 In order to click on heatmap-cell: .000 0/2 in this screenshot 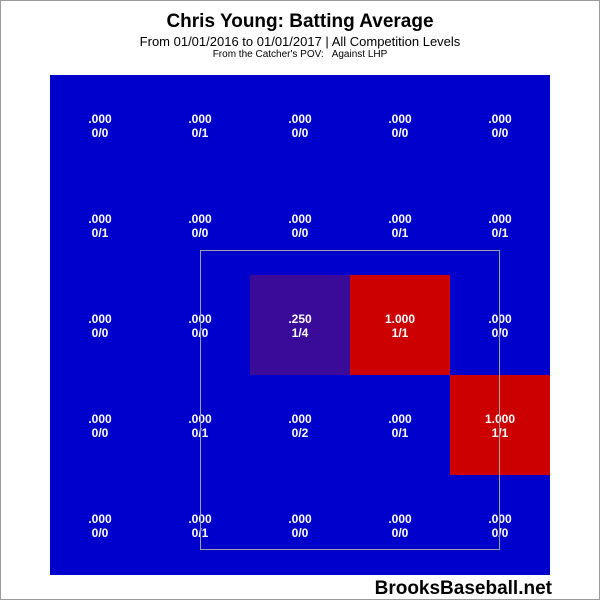, I will do `click(300, 425)`.